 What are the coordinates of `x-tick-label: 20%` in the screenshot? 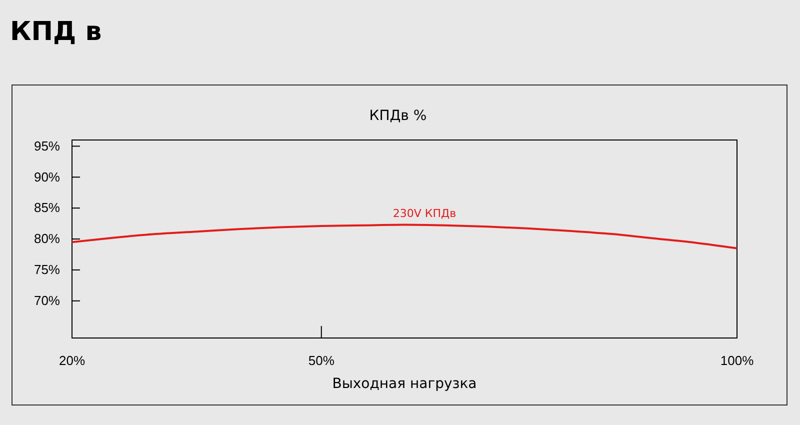 It's located at (72, 360).